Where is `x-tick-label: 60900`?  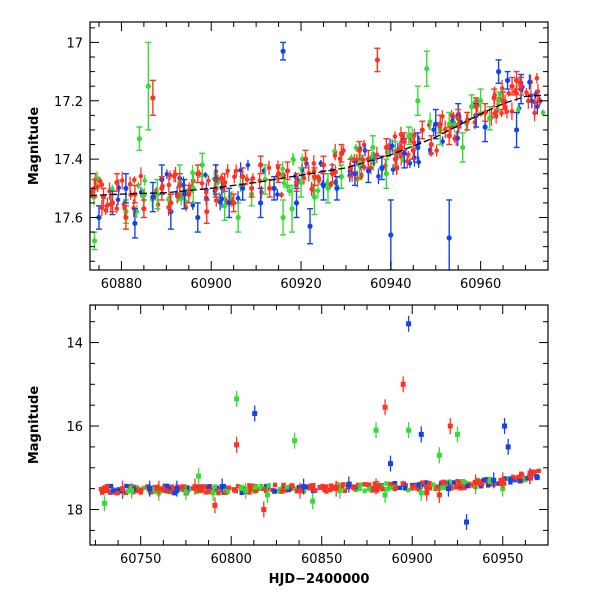
x-tick-label: 60900 is located at coordinates (211, 284).